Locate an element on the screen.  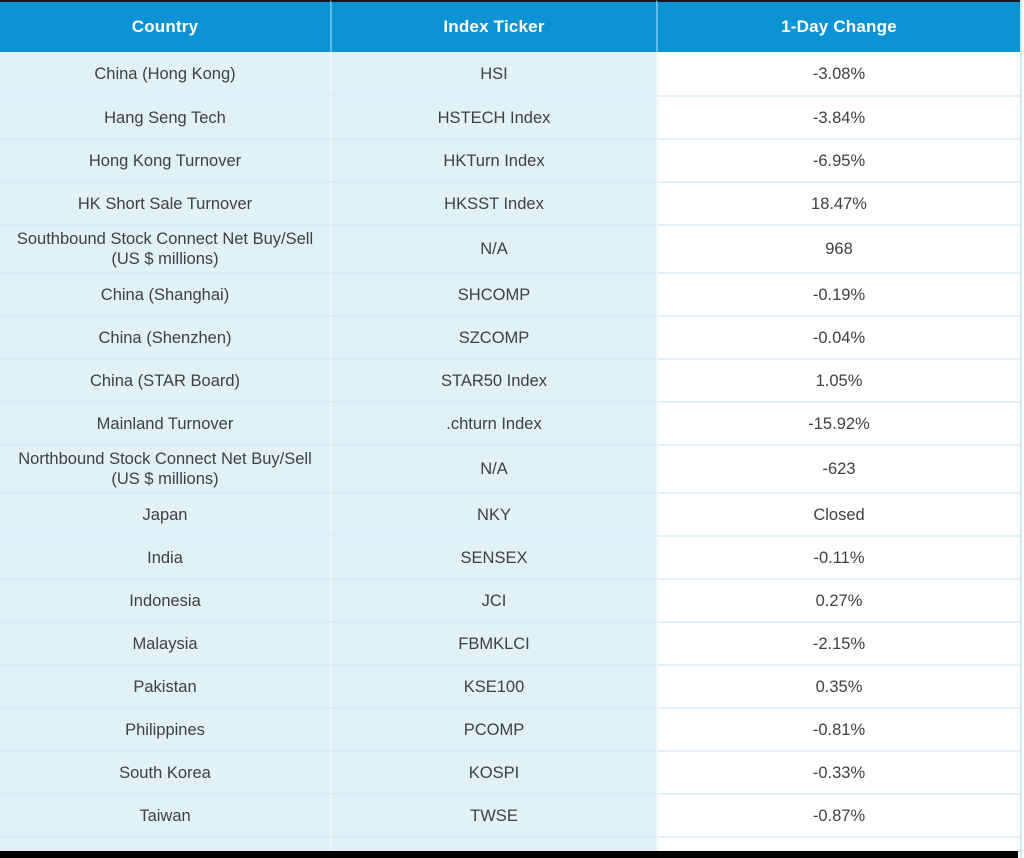
change-cell: Closed is located at coordinates (838, 513).